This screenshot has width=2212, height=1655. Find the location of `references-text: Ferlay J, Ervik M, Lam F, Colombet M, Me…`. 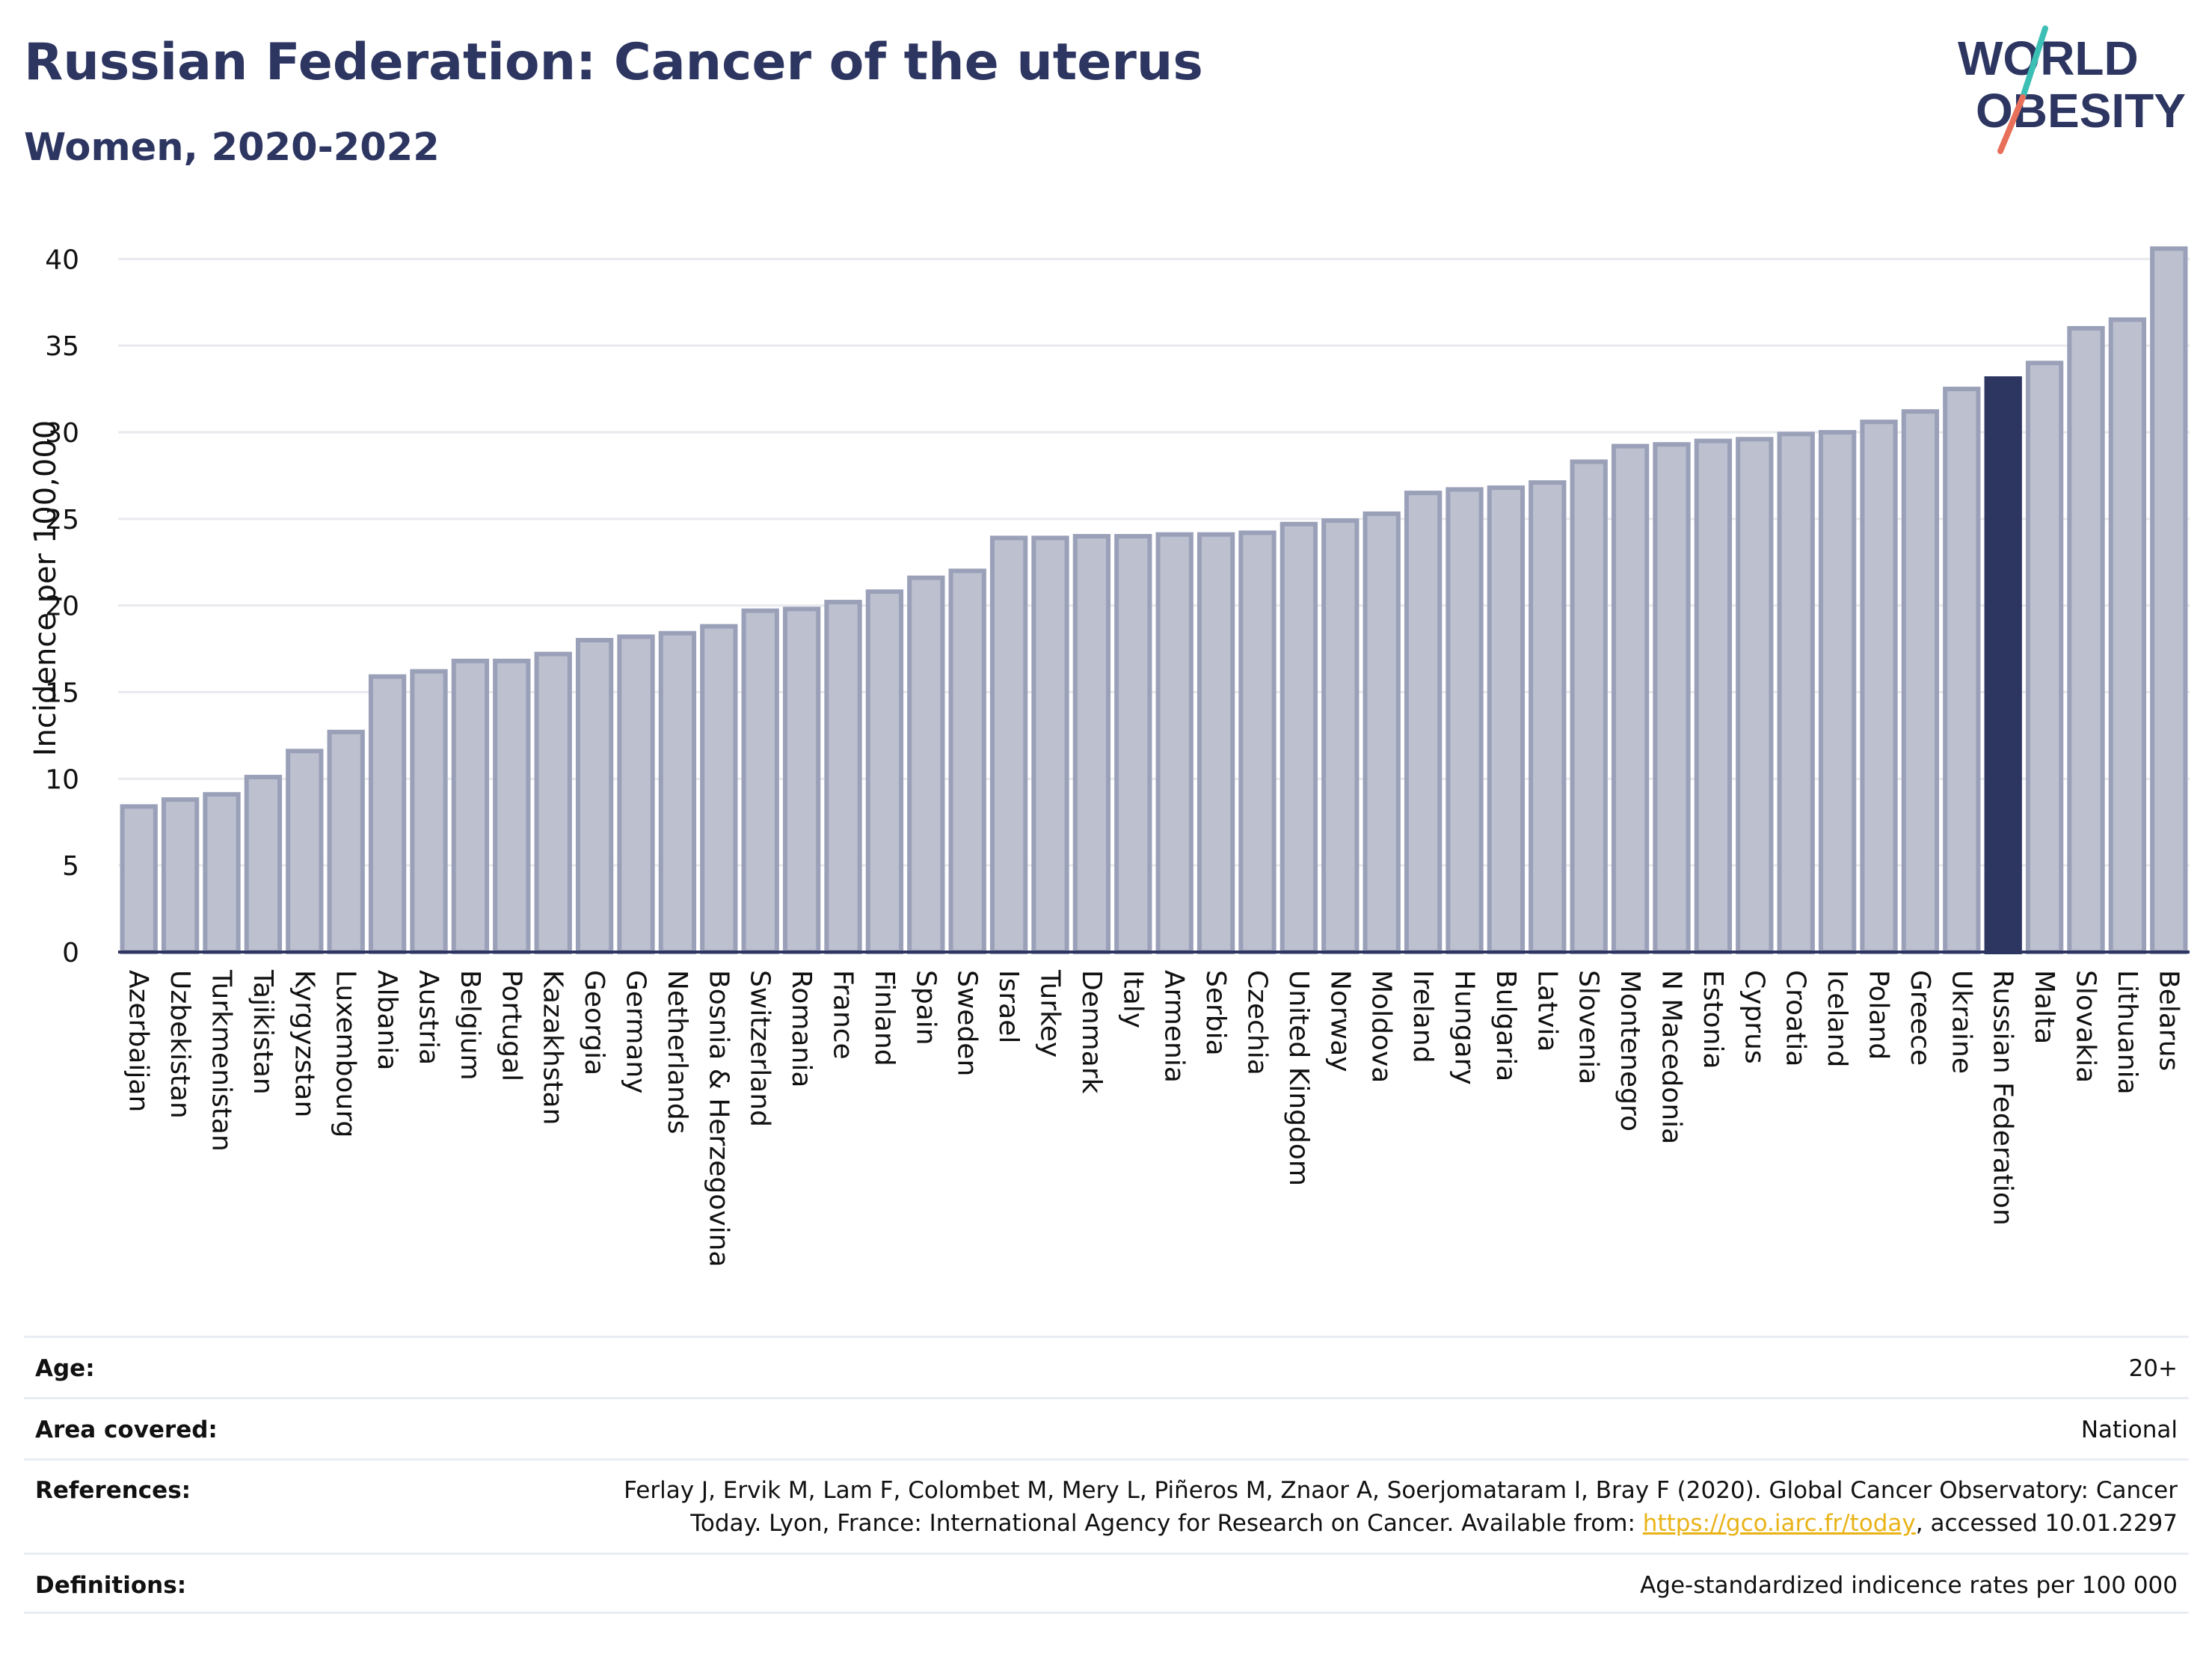

references-text: Ferlay J, Ervik M, Lam F, Colombet M, Me… is located at coordinates (1400, 1507).